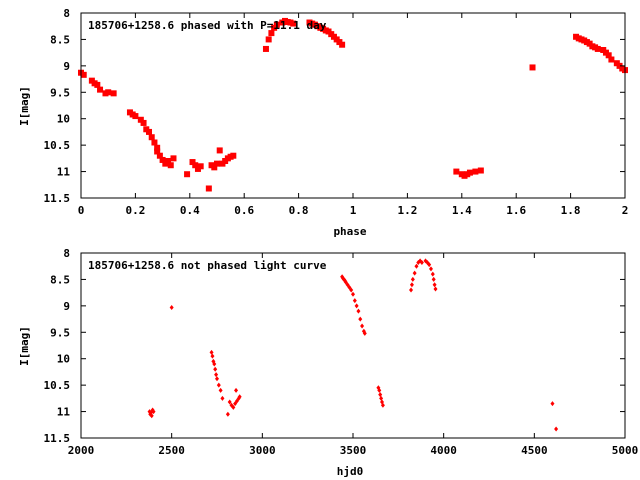  Describe the element at coordinates (207, 265) in the screenshot. I see `chart-title: 185706+1258.6 not phased light curve` at that location.